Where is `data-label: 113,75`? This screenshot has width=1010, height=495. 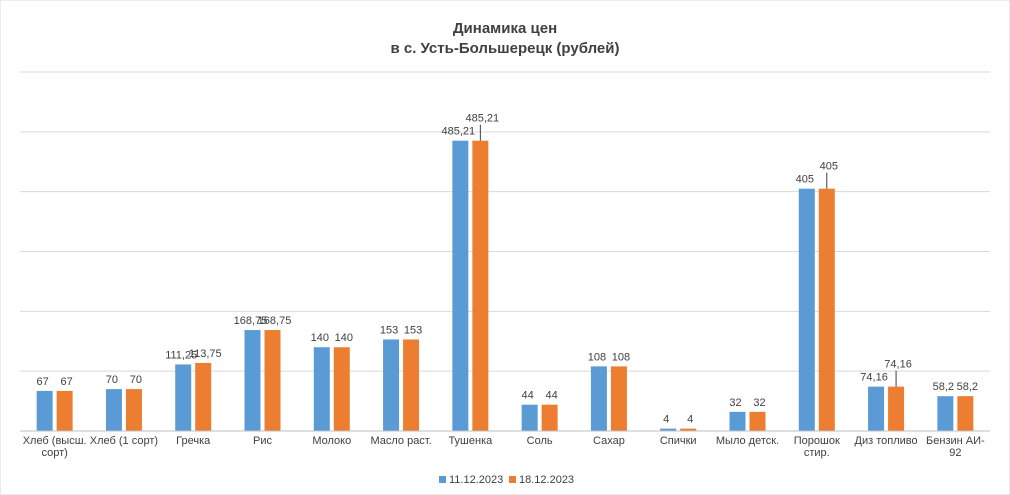 data-label: 113,75 is located at coordinates (205, 354).